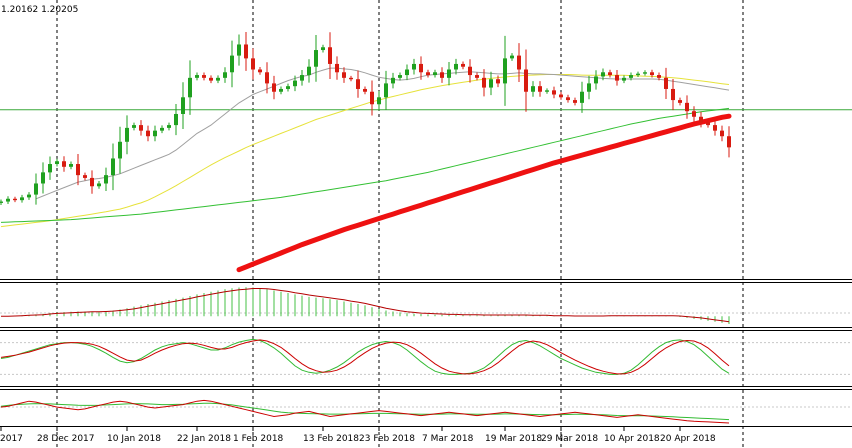  Describe the element at coordinates (426, 306) in the screenshot. I see `macd-pane` at that location.